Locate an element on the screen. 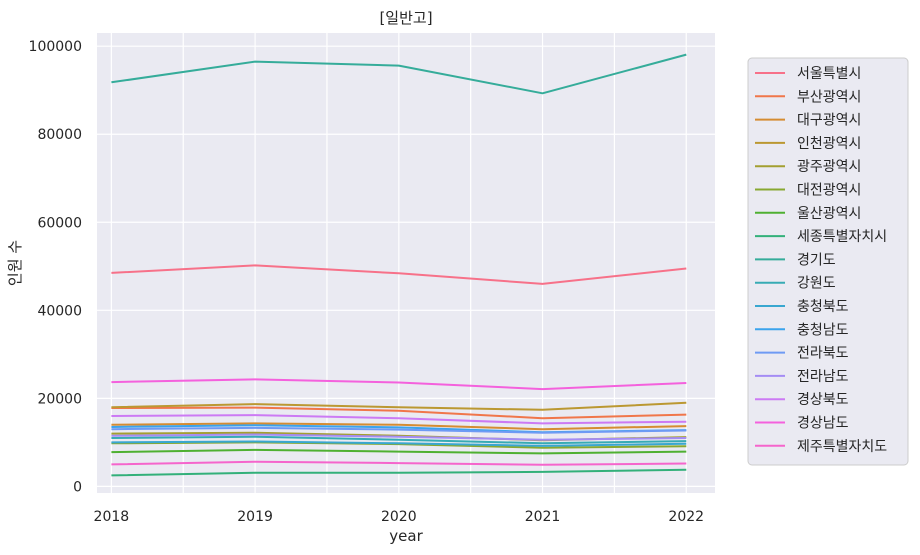 This screenshot has width=920, height=555. chart-title: [일반고] is located at coordinates (405, 18).